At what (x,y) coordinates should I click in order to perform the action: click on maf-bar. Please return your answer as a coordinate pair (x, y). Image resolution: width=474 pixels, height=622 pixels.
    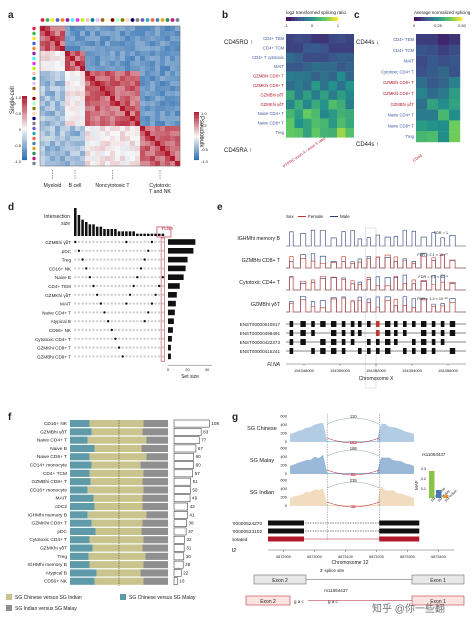
    Looking at the image, I should click on (439, 494).